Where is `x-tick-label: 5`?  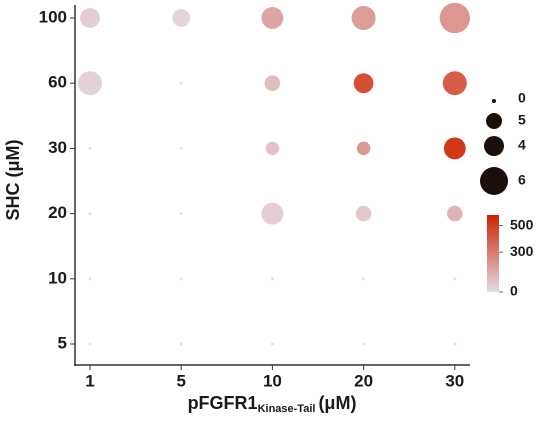
x-tick-label: 5 is located at coordinates (180, 380).